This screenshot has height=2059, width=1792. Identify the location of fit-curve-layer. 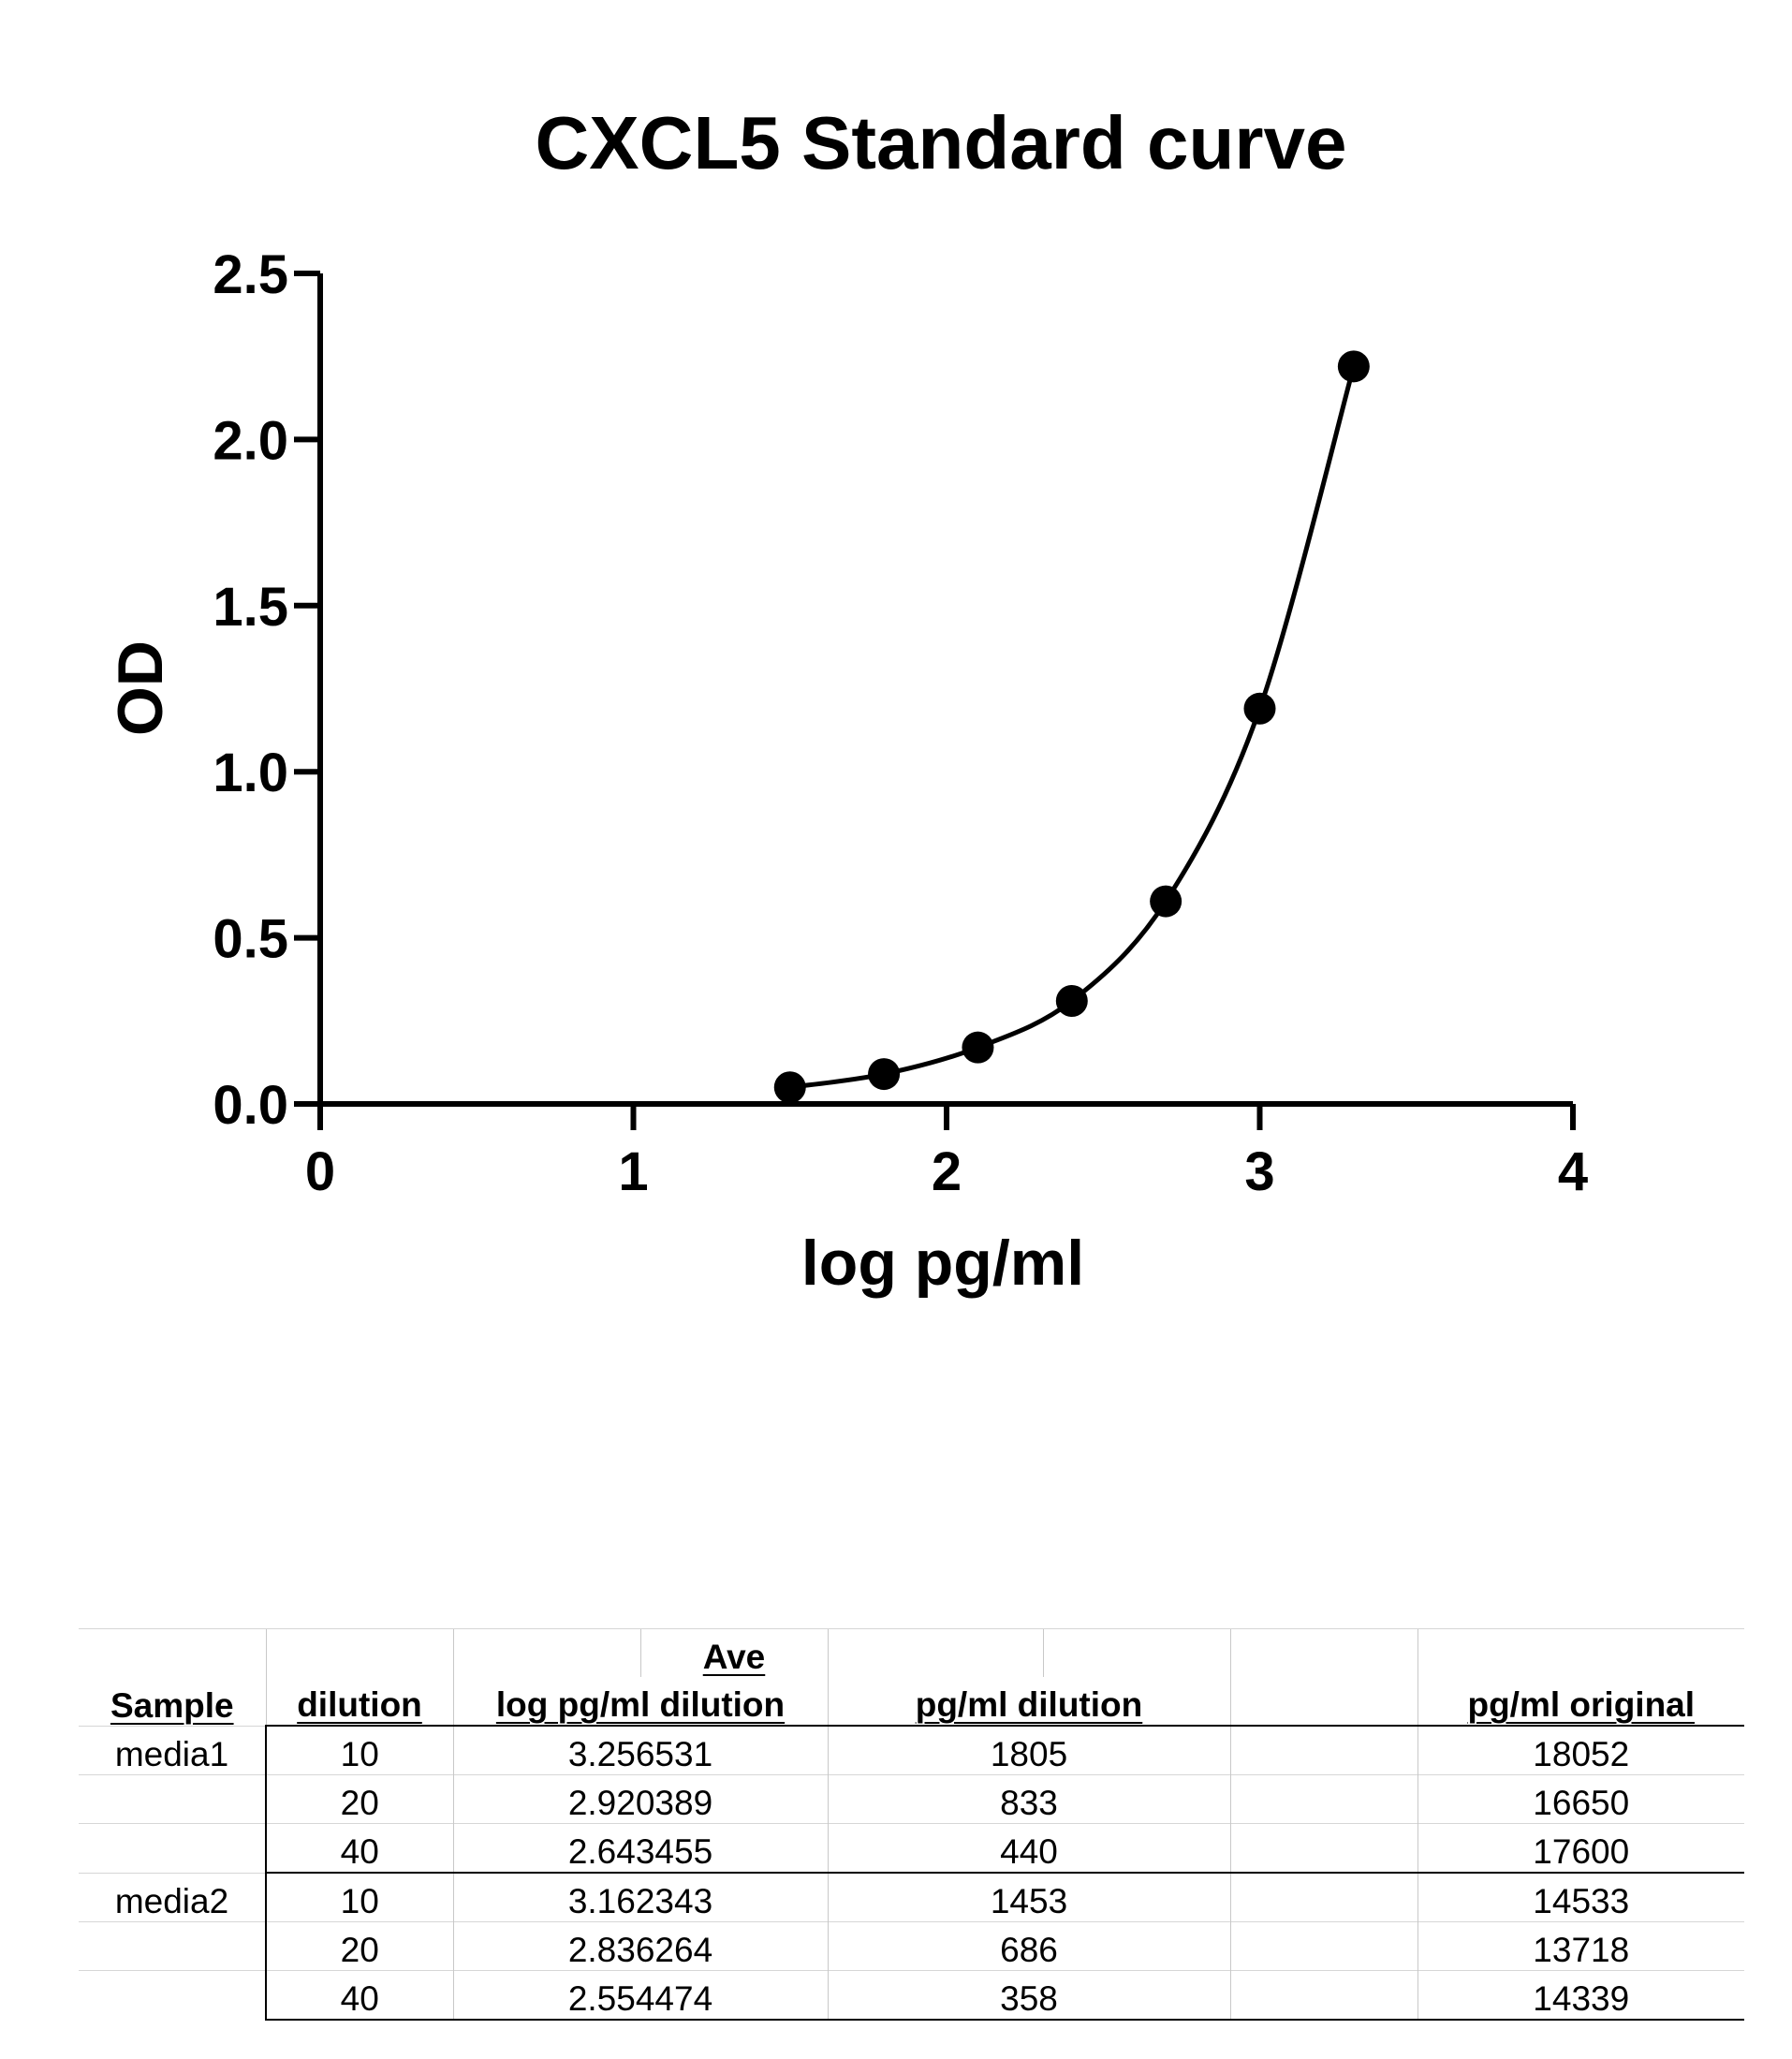
(1073, 728).